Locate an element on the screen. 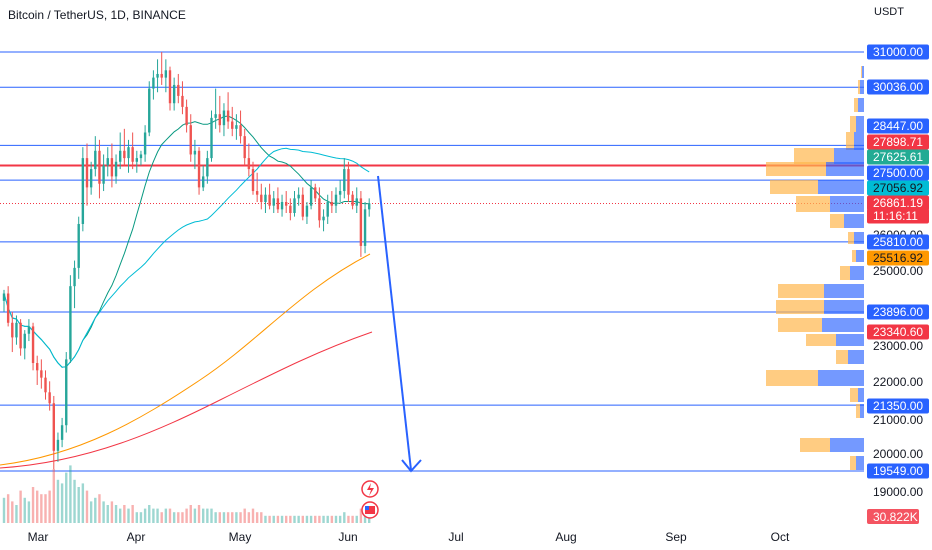 The image size is (932, 550). currency-label: USDT is located at coordinates (889, 12).